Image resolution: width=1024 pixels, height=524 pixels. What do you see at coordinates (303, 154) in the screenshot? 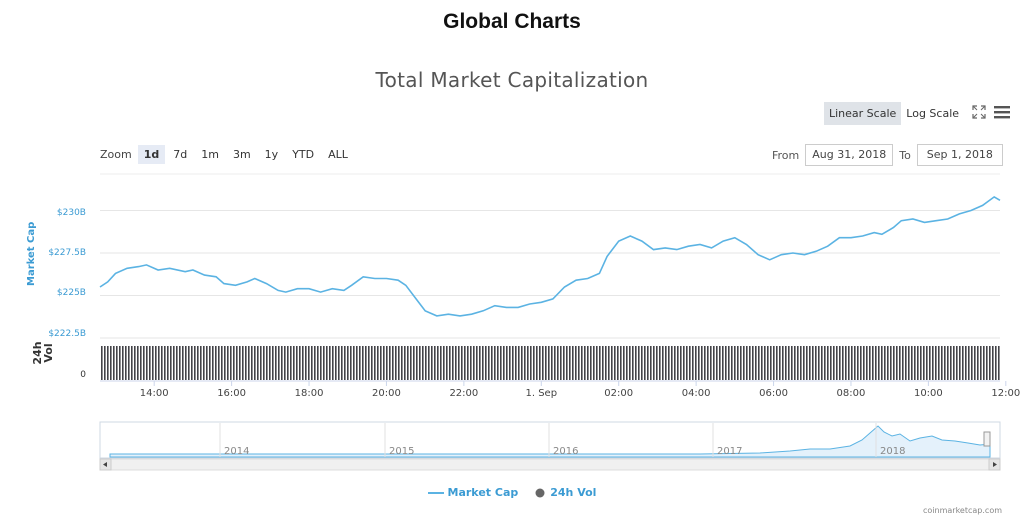
I see `zoom-ytd-button: YTD` at bounding box center [303, 154].